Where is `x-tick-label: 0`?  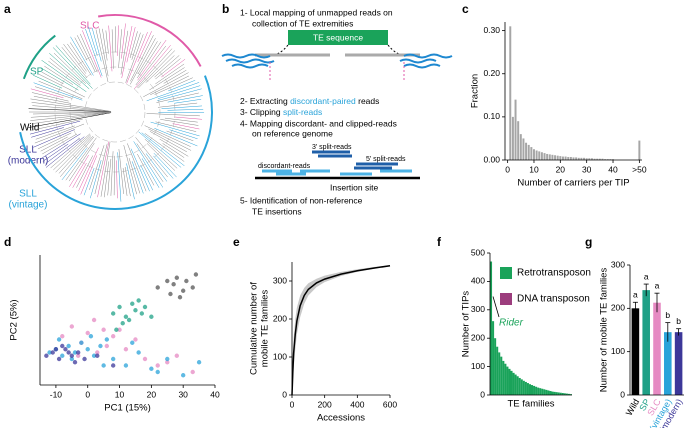
x-tick-label: 0 is located at coordinates (507, 169).